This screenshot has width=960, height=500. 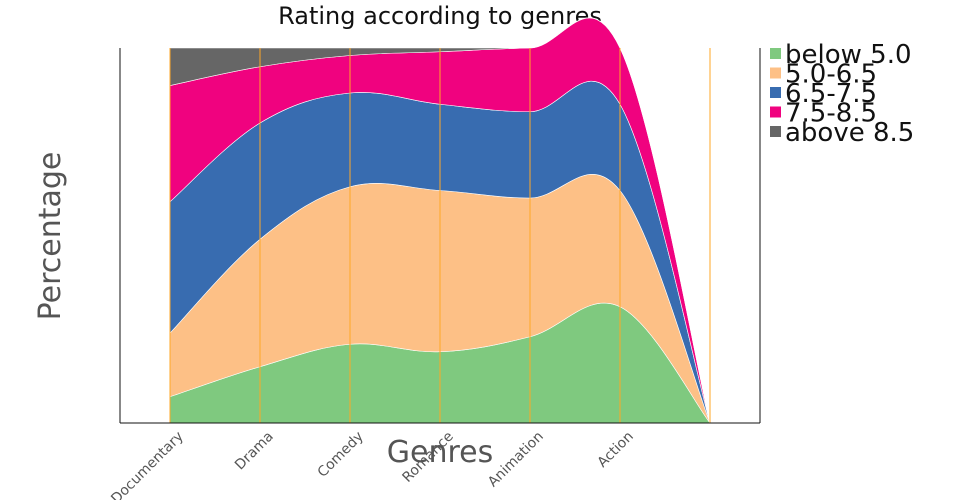 What do you see at coordinates (849, 133) in the screenshot?
I see `legend-label-above-8-5: above 8.5` at bounding box center [849, 133].